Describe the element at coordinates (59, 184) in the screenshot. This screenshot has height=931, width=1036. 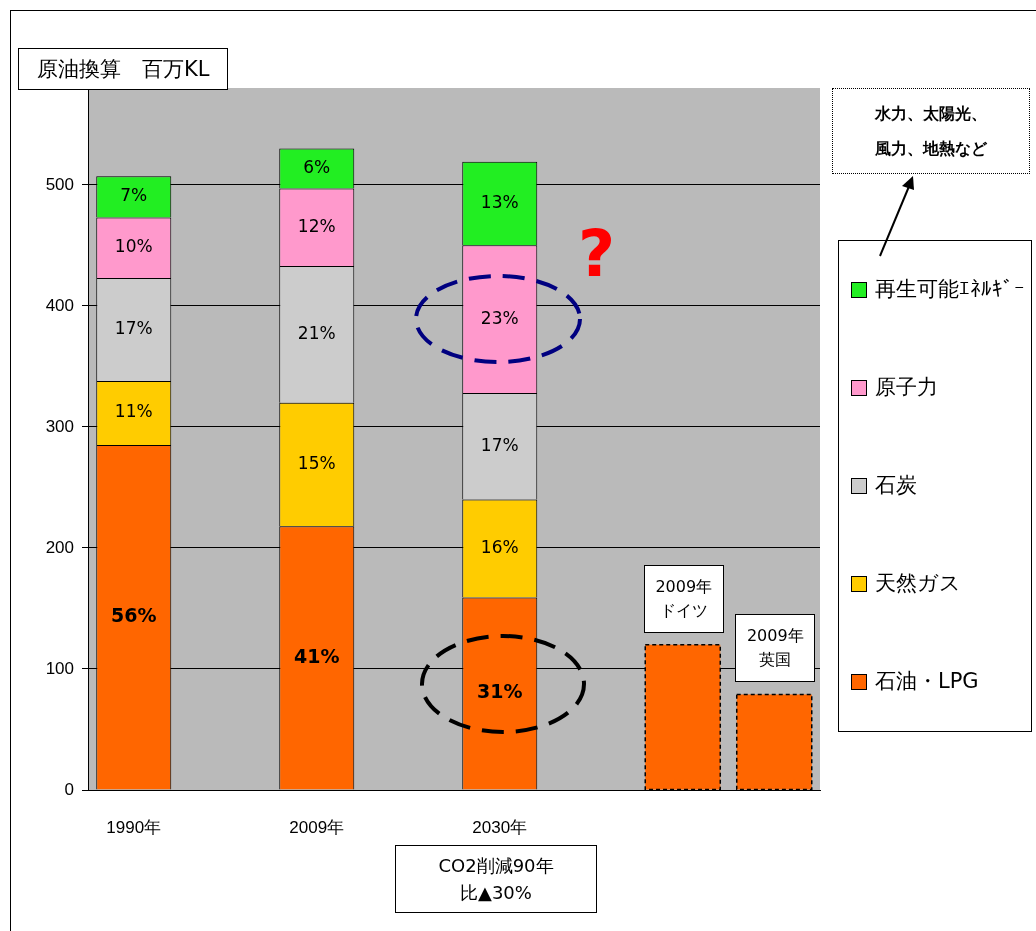
I see `y-tick-label: 500` at that location.